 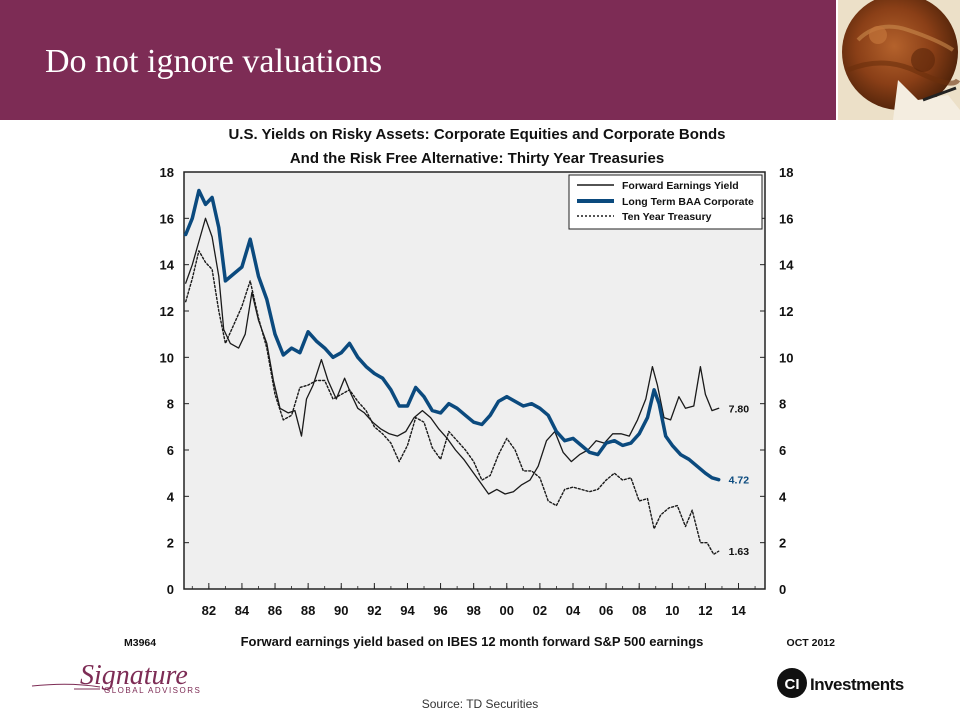 I want to click on y-tick-label-right: 6, so click(x=782, y=450).